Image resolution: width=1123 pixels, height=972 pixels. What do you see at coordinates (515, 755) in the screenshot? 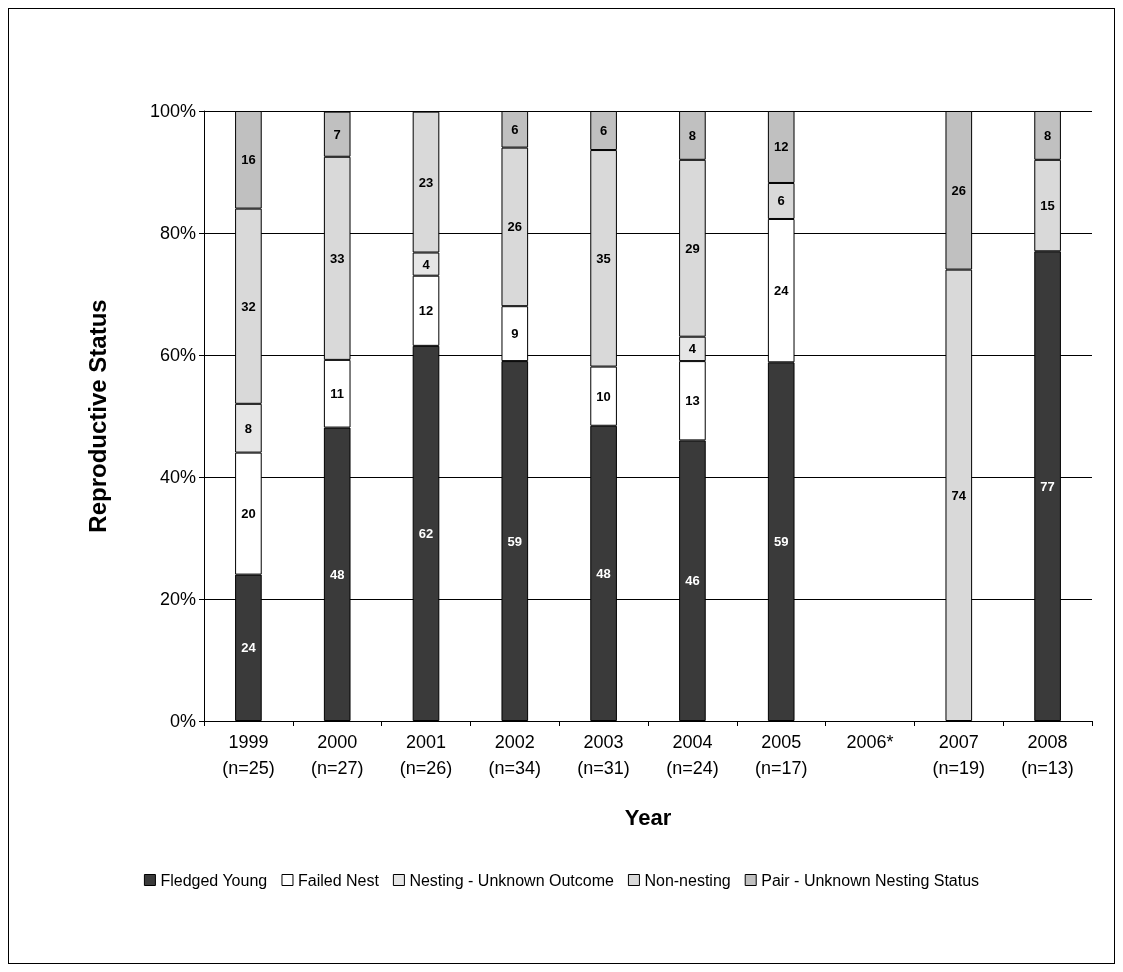
I see `x-tick-label: 2002 (n=34)` at bounding box center [515, 755].